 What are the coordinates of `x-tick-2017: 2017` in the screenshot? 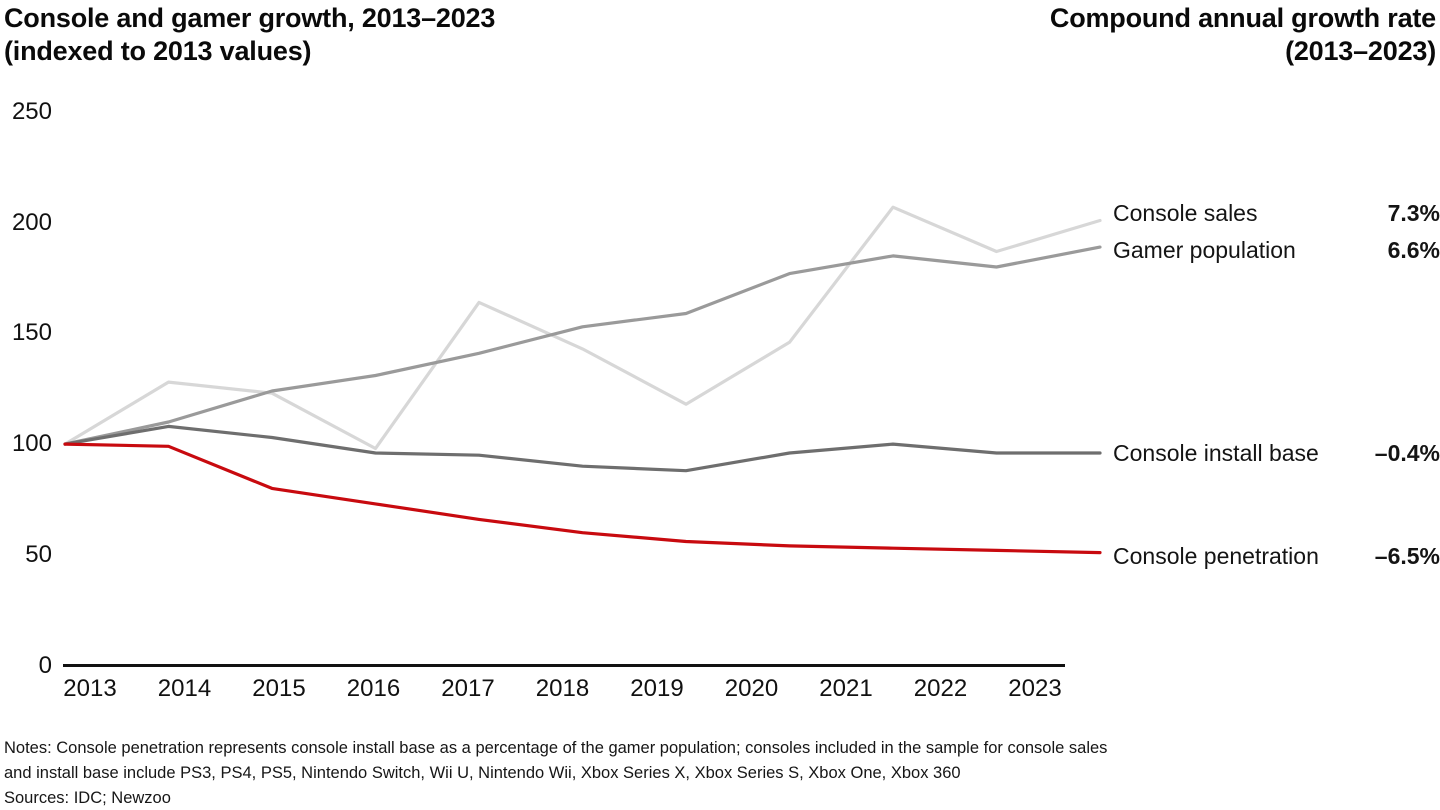 It's located at (468, 688).